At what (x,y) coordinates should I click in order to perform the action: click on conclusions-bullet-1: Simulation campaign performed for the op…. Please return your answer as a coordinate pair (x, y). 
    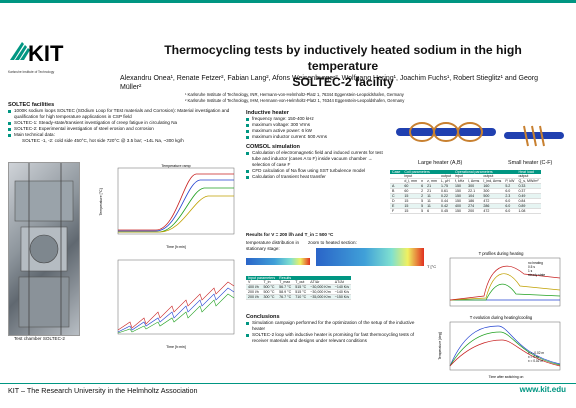
    Looking at the image, I should click on (332, 326).